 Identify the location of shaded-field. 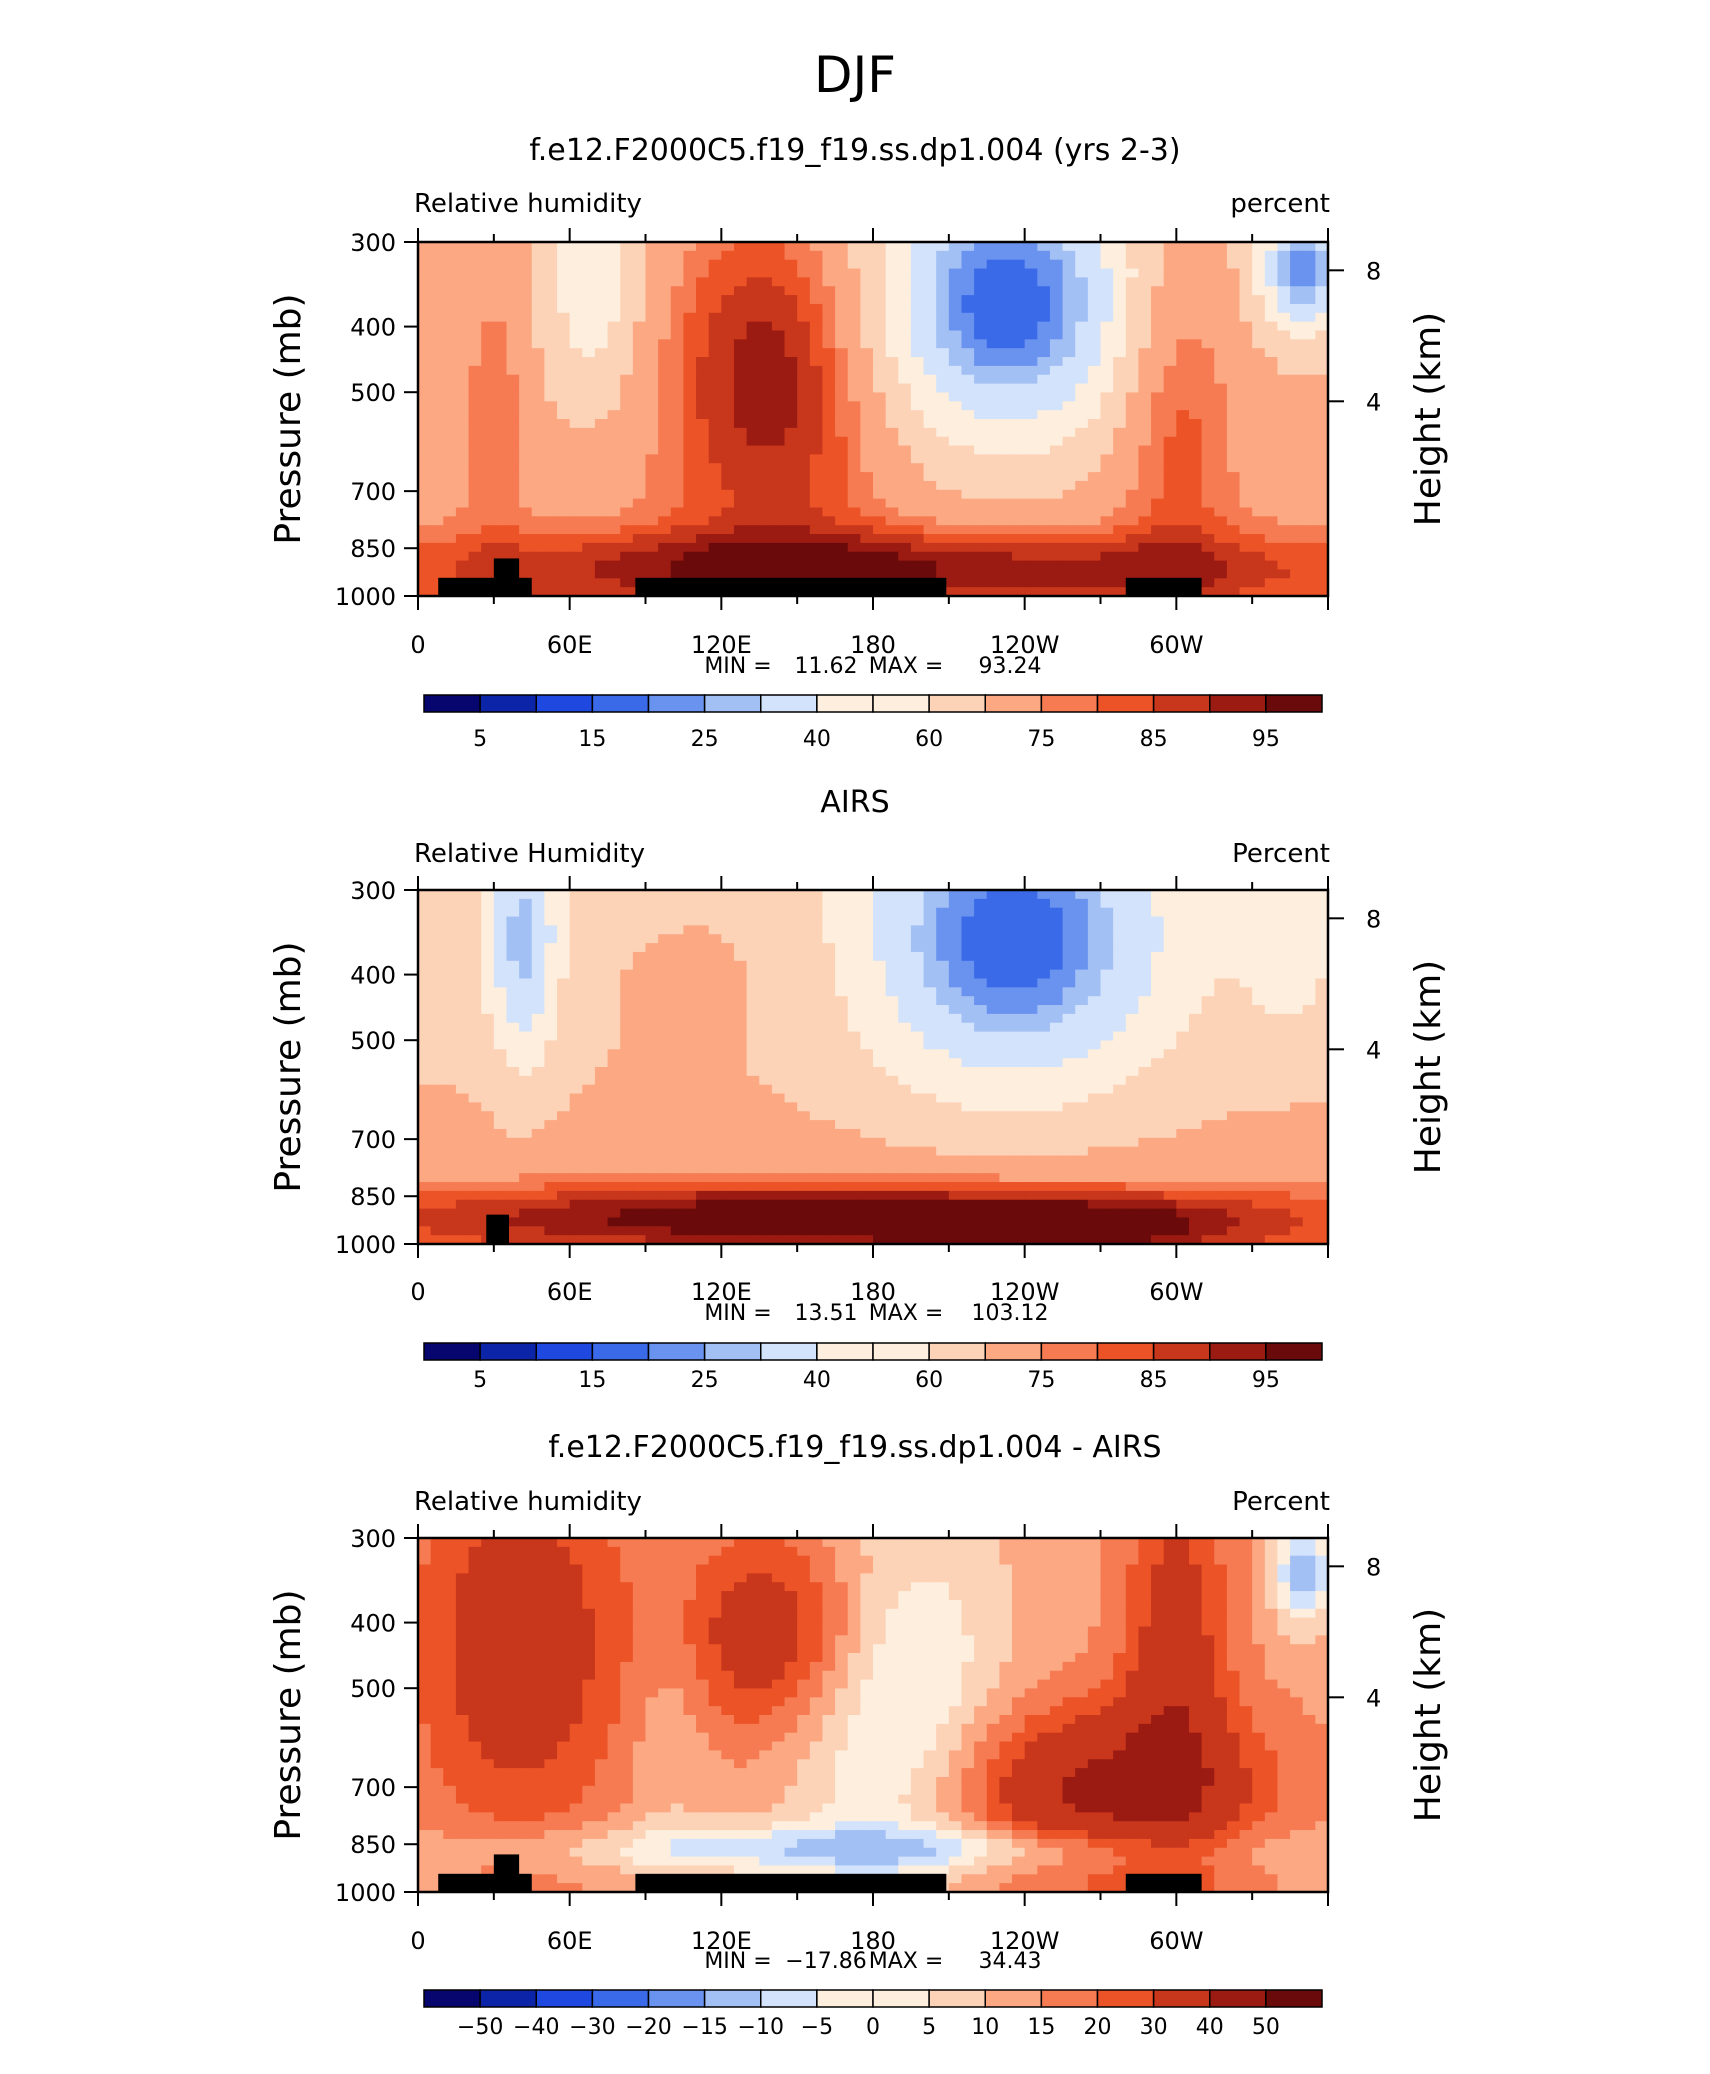
(873, 419).